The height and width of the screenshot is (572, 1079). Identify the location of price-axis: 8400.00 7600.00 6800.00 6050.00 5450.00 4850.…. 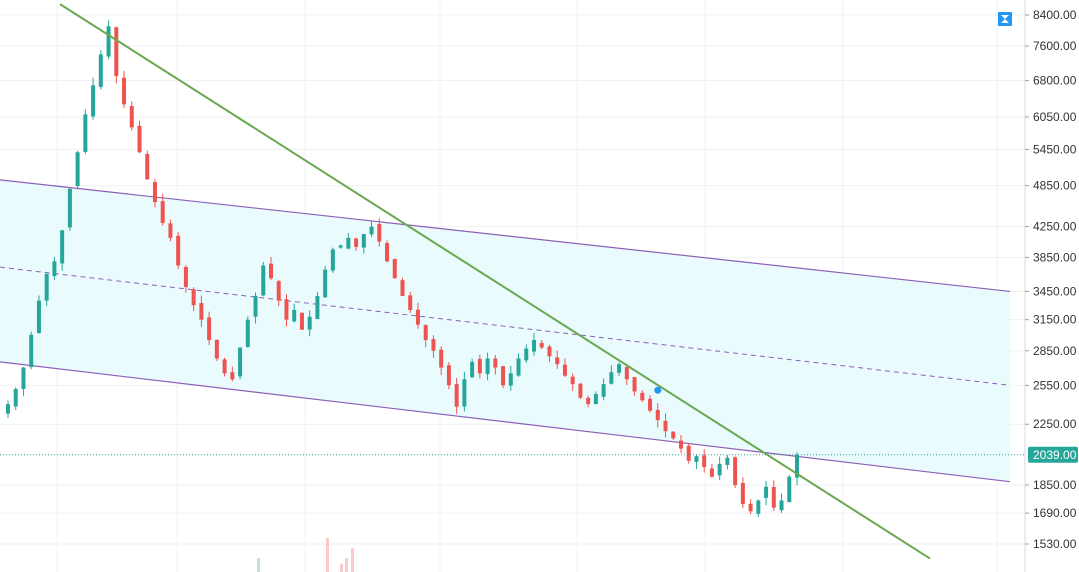
(1051, 279).